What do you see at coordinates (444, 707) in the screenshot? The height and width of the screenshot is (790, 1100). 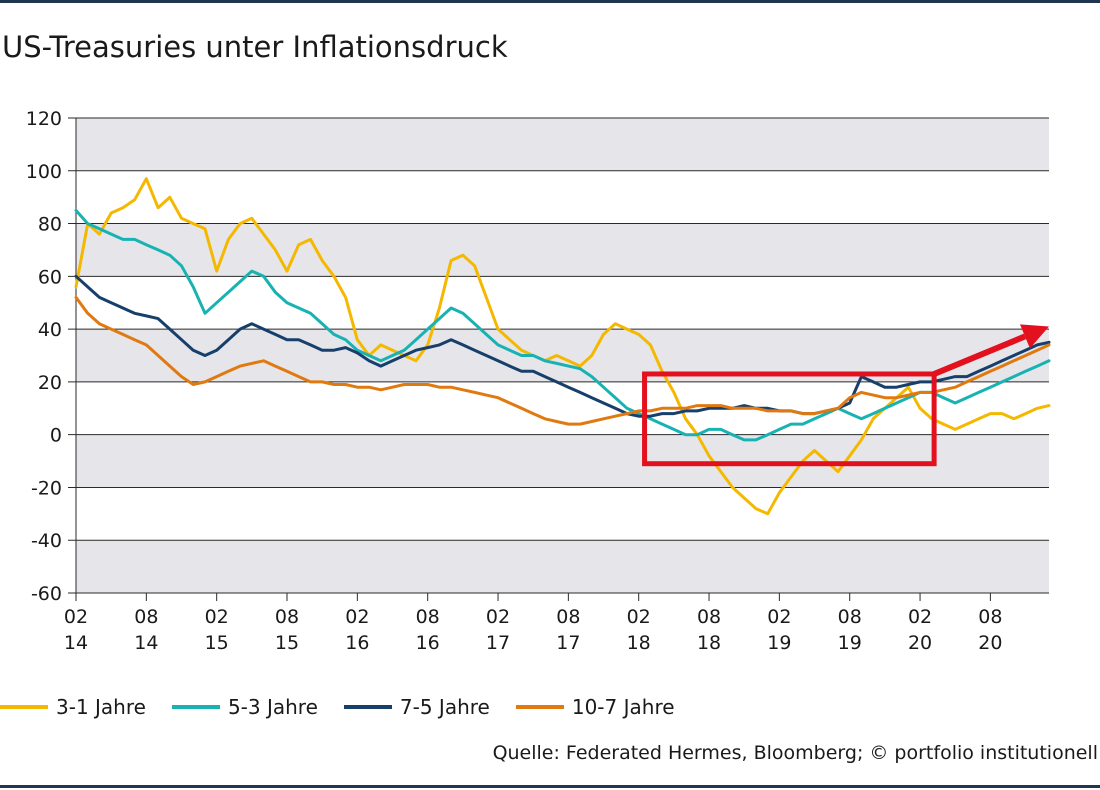 I see `legend-label: 7-5 Jahre` at bounding box center [444, 707].